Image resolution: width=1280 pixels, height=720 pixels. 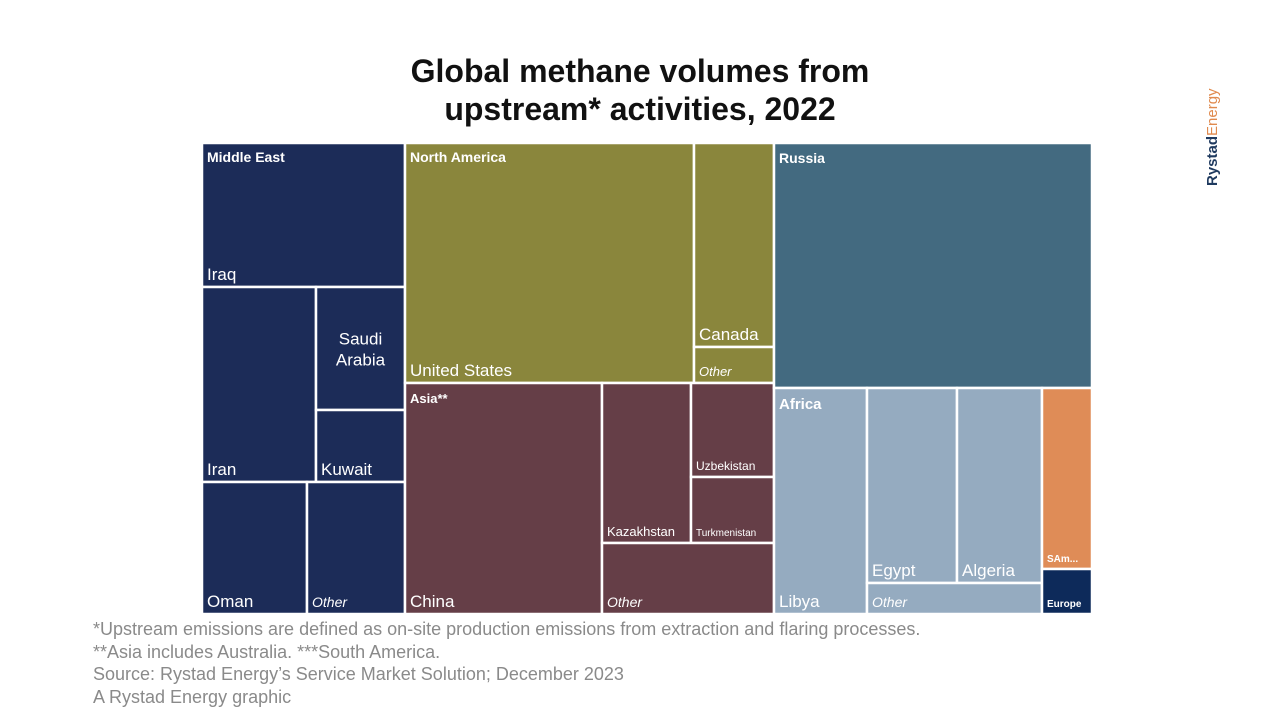 I want to click on tile-north-america-canada, so click(x=734, y=245).